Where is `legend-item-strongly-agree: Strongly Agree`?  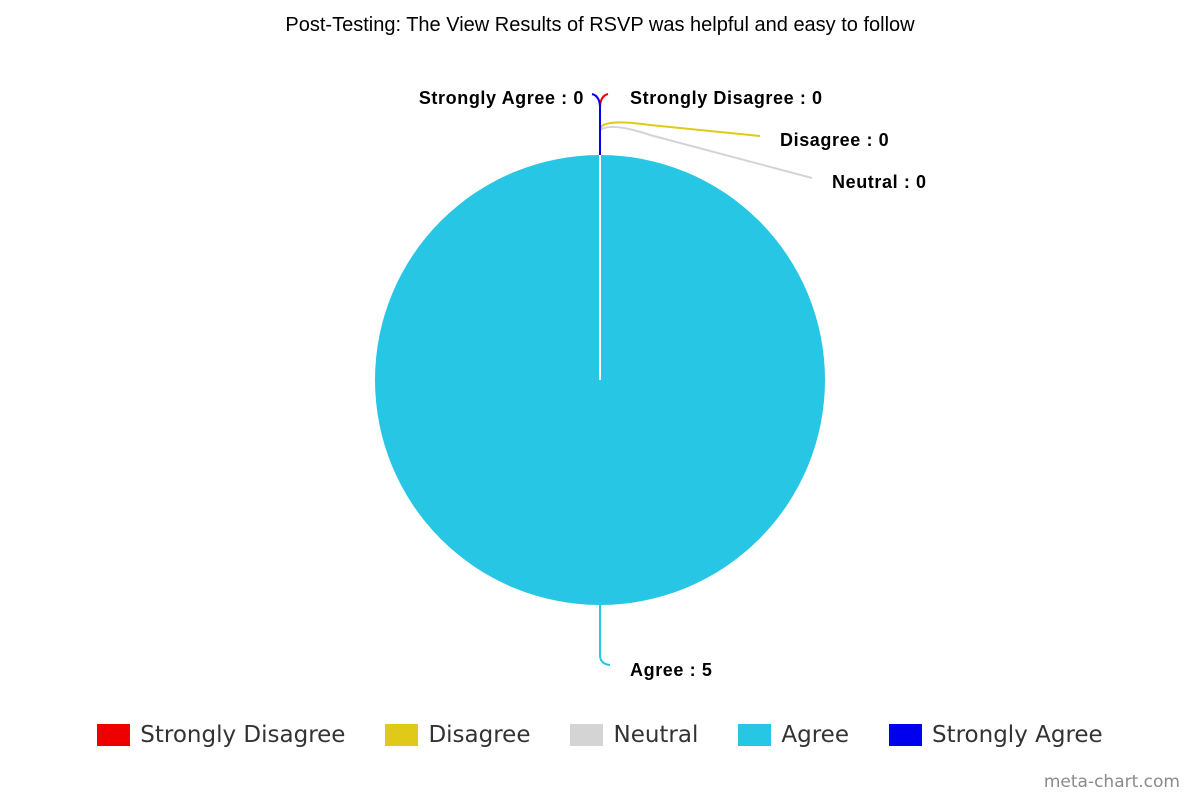
legend-item-strongly-agree: Strongly Agree is located at coordinates (995, 735).